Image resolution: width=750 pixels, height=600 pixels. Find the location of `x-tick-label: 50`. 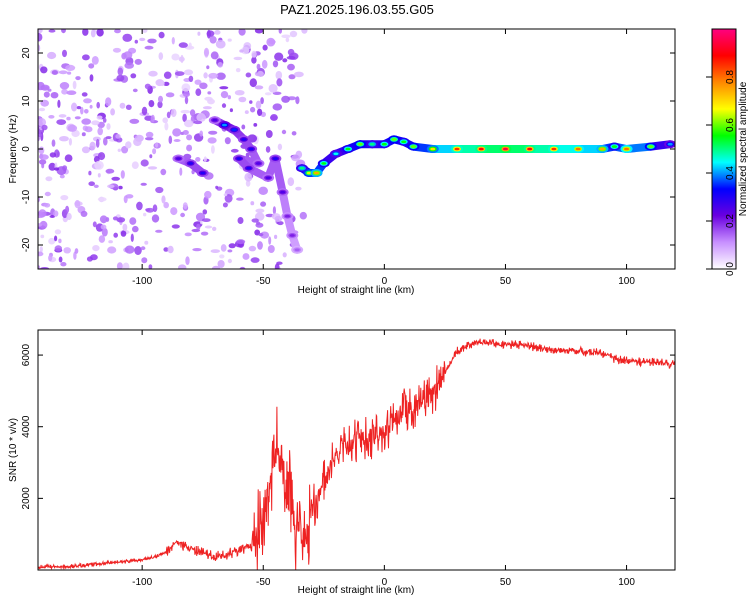

x-tick-label: 50 is located at coordinates (506, 582).